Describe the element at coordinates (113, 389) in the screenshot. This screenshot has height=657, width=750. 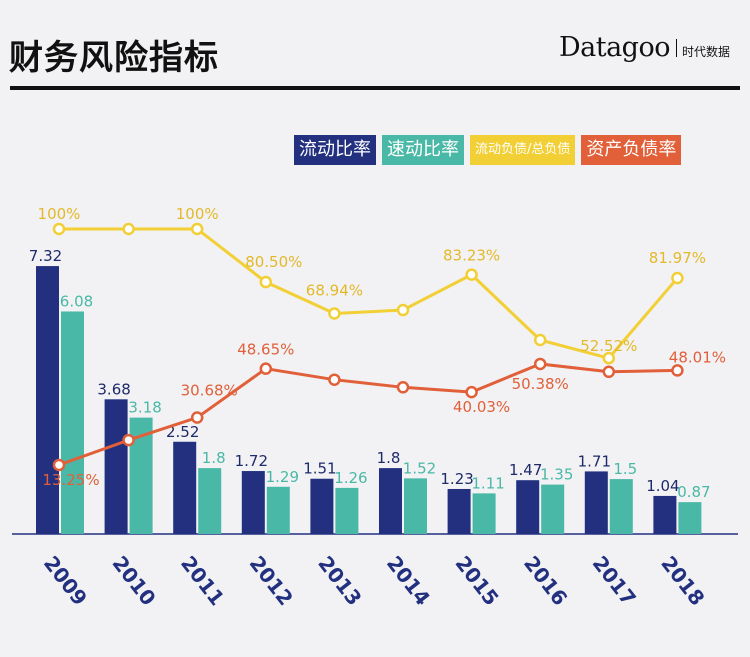
I see `bar-value-label: 3.68` at that location.